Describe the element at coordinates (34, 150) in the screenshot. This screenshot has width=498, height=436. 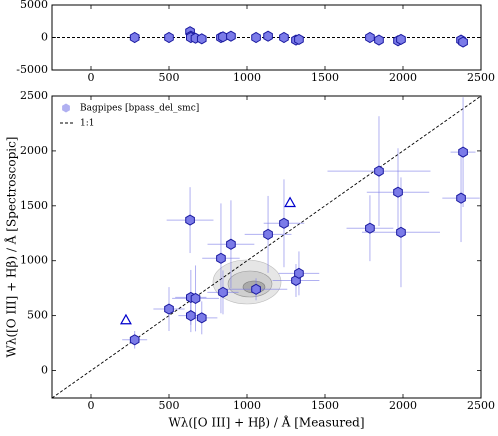
I see `y-tick-label: 2000` at that location.